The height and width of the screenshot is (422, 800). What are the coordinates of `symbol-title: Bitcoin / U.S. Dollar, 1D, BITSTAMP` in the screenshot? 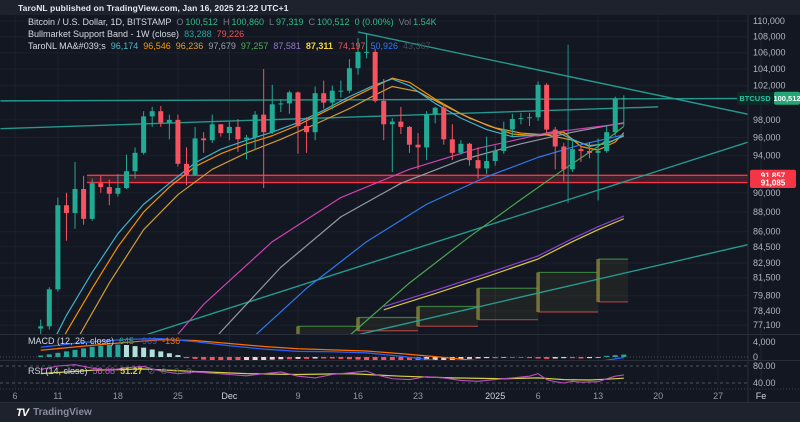 It's located at (100, 22).